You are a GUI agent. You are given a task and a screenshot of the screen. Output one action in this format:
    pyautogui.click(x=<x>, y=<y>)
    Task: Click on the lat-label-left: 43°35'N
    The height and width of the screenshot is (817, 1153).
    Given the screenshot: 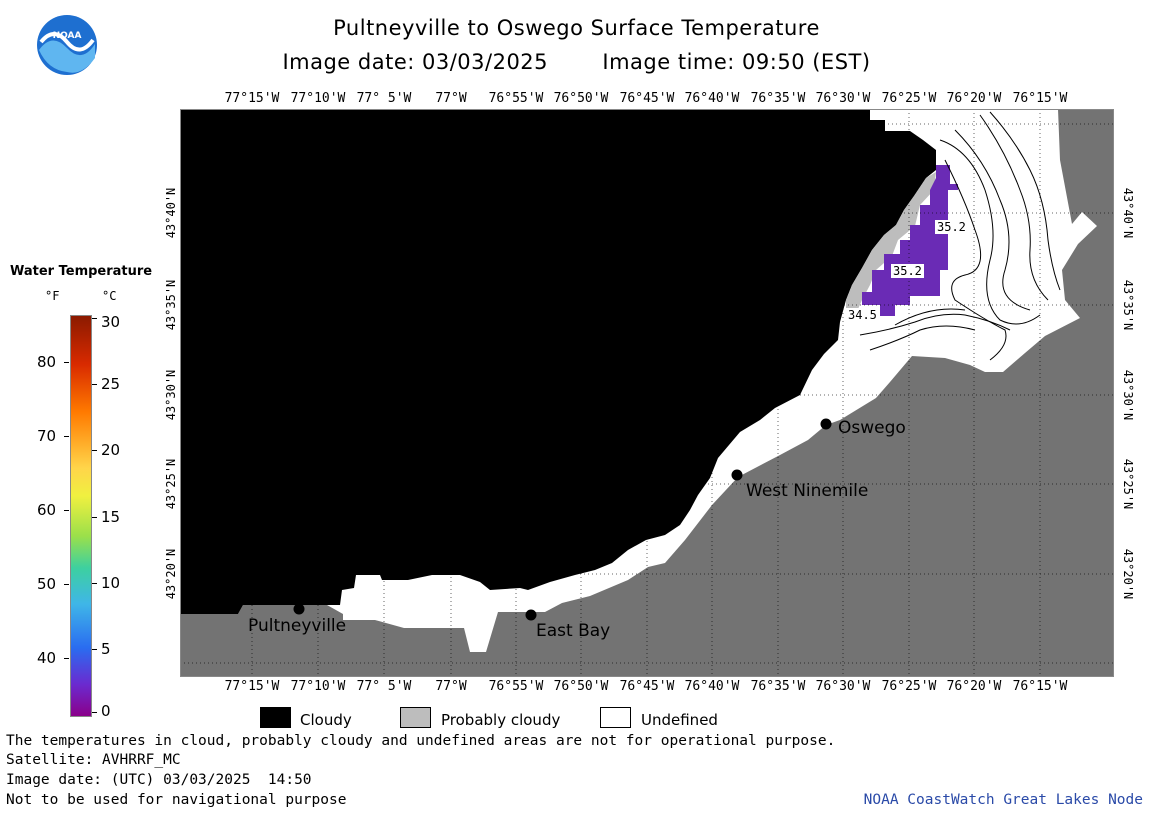 What is the action you would take?
    pyautogui.click(x=171, y=305)
    